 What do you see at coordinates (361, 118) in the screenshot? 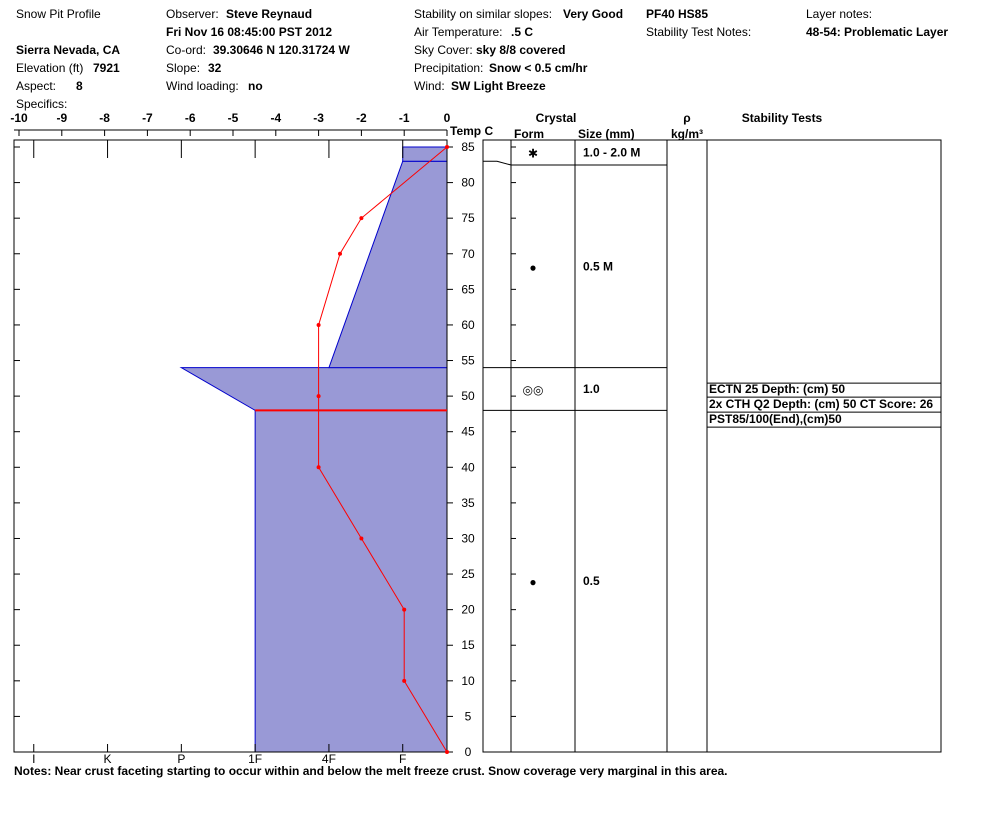
I see `x-tick-label: -2` at bounding box center [361, 118].